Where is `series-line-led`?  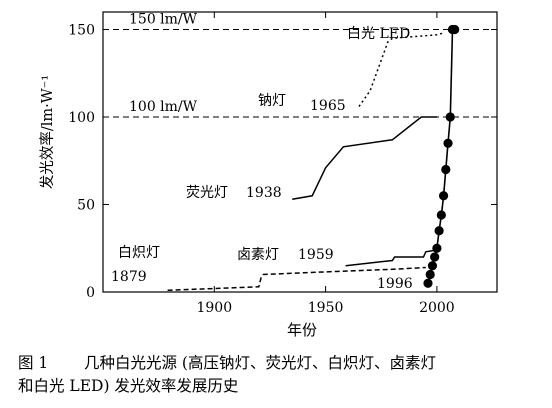
series-line-led is located at coordinates (441, 156).